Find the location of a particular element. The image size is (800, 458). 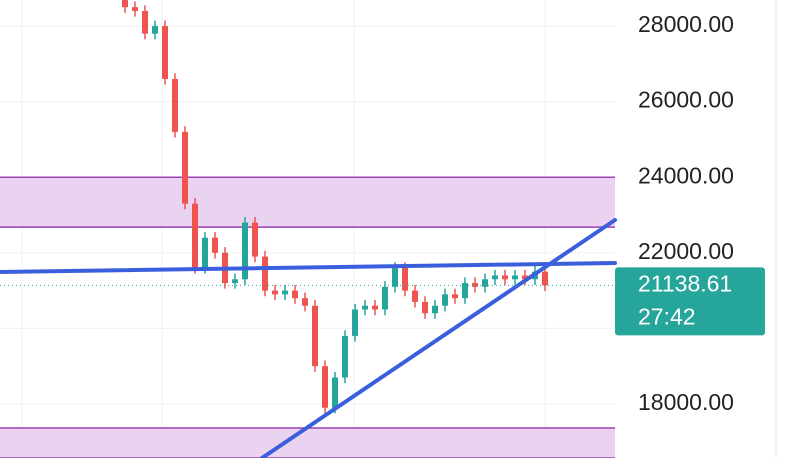

last-price-label: 21138.61 is located at coordinates (685, 283).